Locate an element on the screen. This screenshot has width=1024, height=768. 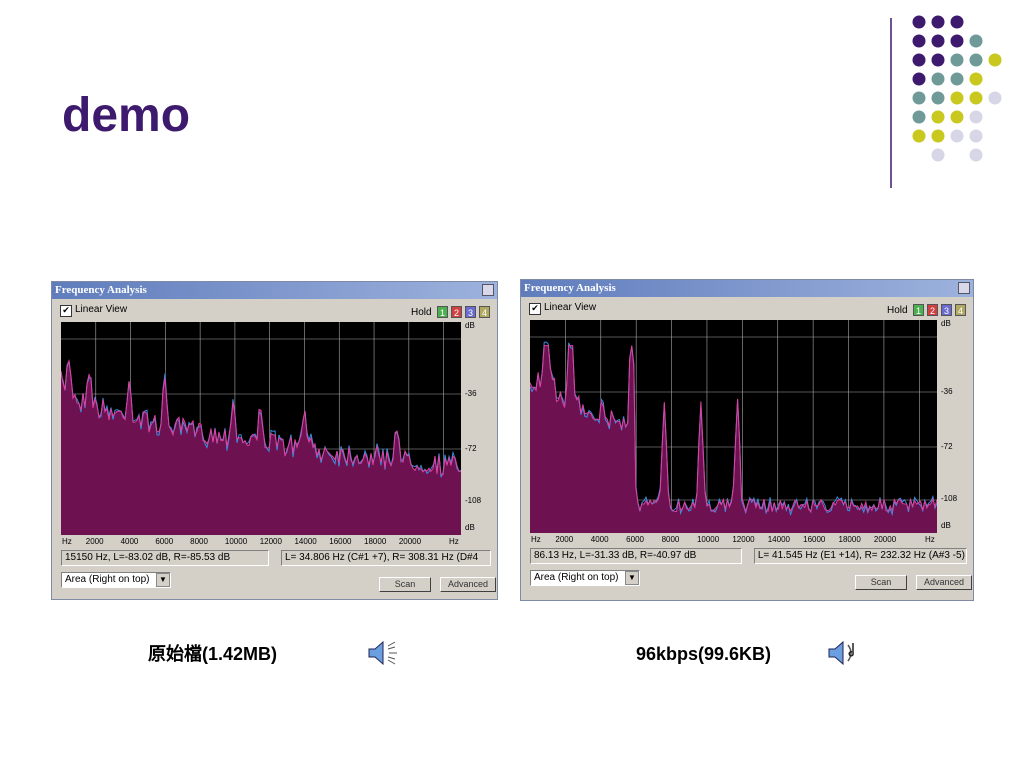
dropdown-arrow: ▼ is located at coordinates (163, 580).